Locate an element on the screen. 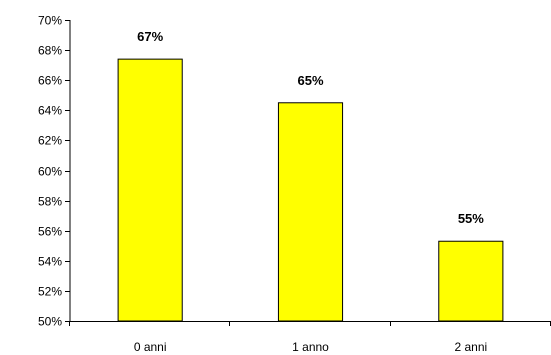 This screenshot has width=551, height=355. x-tick-label: 0 anni is located at coordinates (150, 347).